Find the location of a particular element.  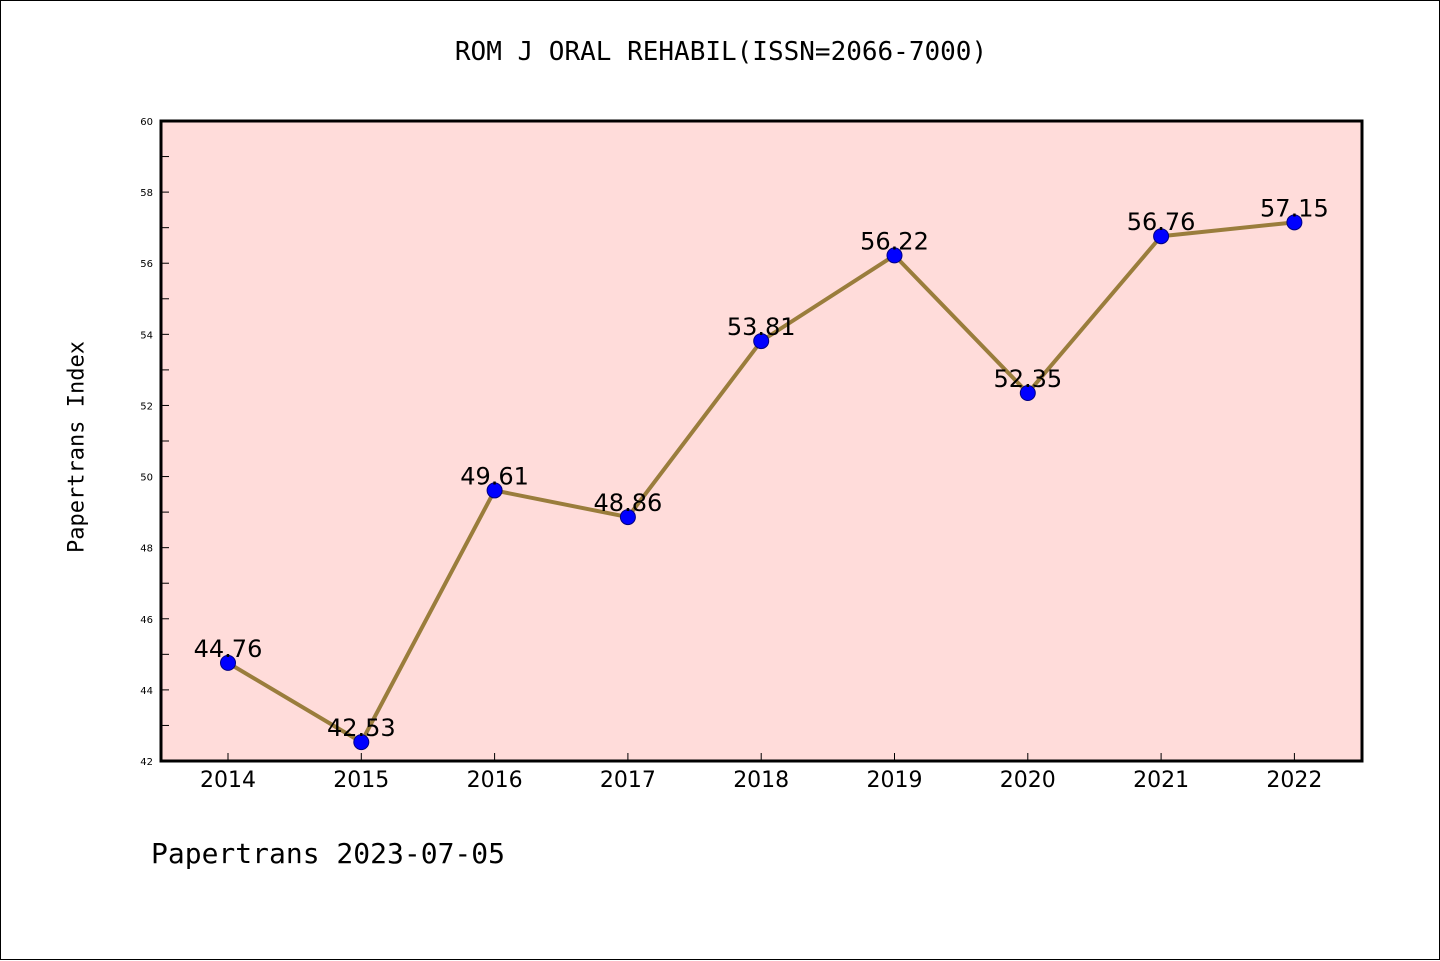

x-tick-label: 2016 is located at coordinates (495, 780).